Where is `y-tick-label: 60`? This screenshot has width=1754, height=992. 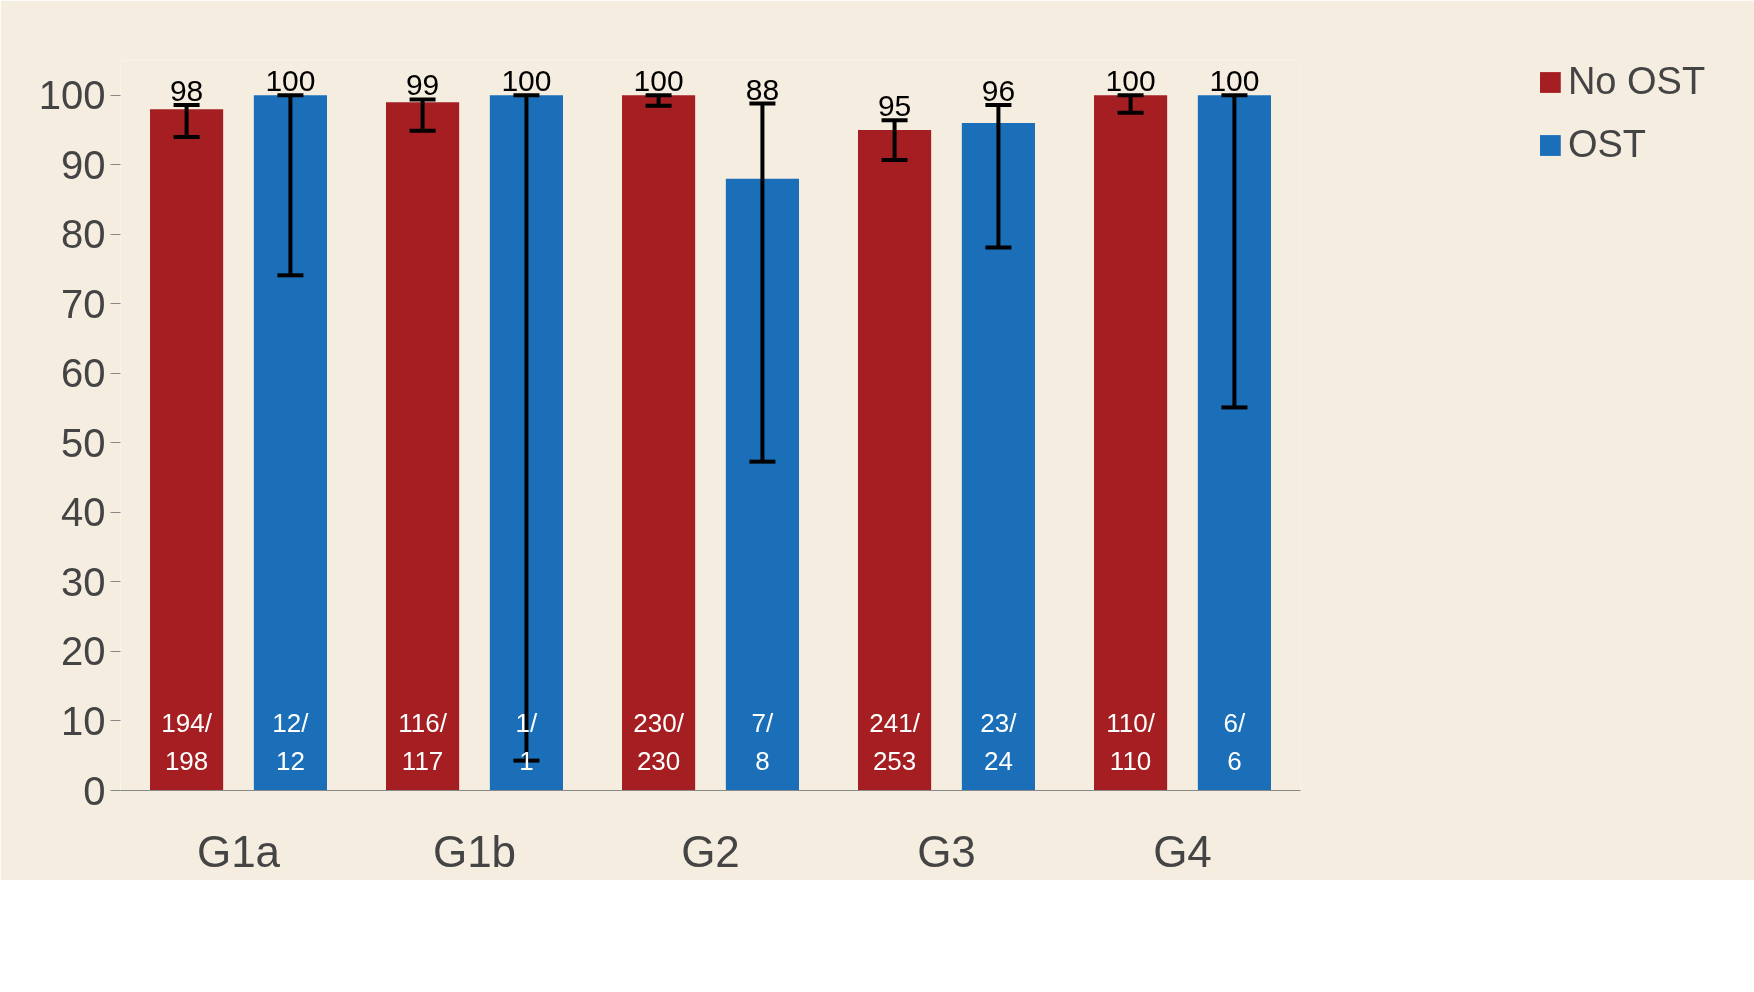
y-tick-label: 60 is located at coordinates (83, 373).